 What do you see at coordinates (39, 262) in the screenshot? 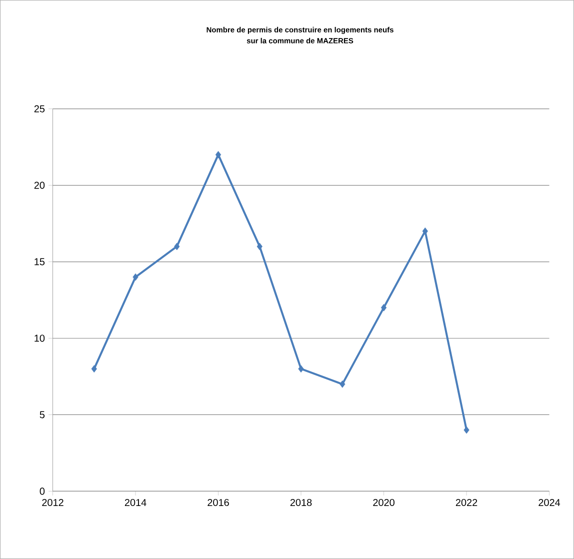
I see `y-tick-label: 15` at bounding box center [39, 262].